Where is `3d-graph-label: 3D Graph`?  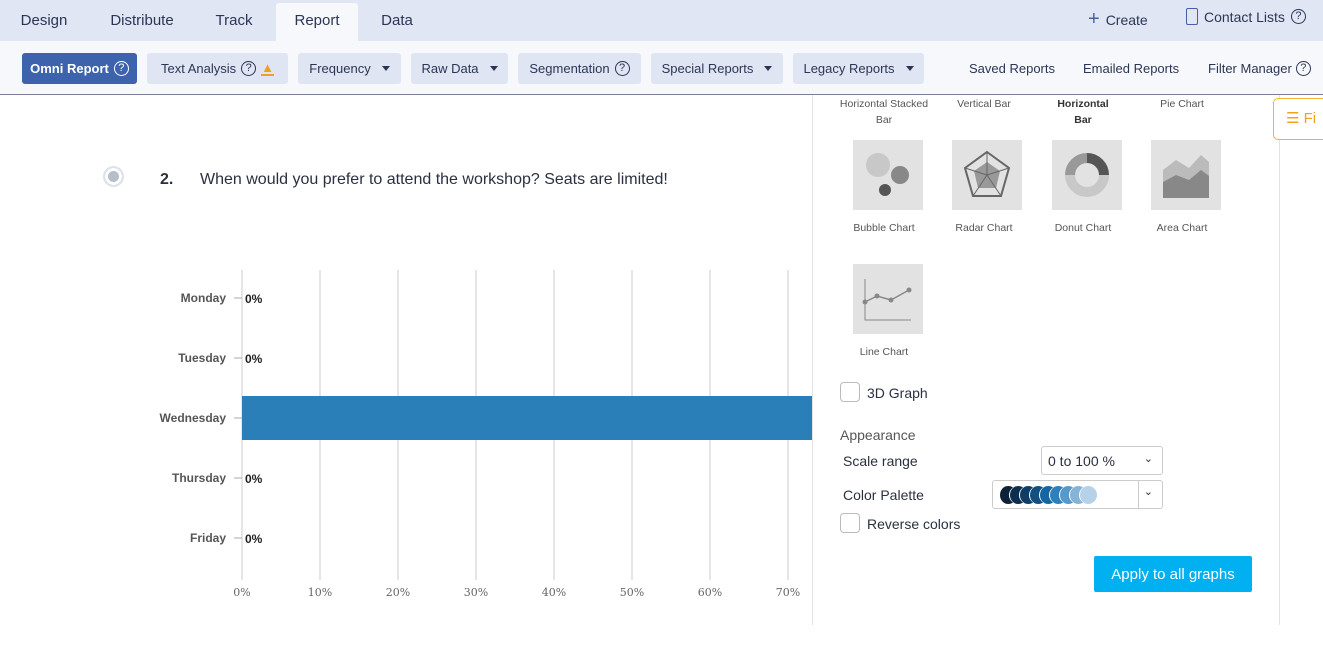 3d-graph-label: 3D Graph is located at coordinates (897, 393).